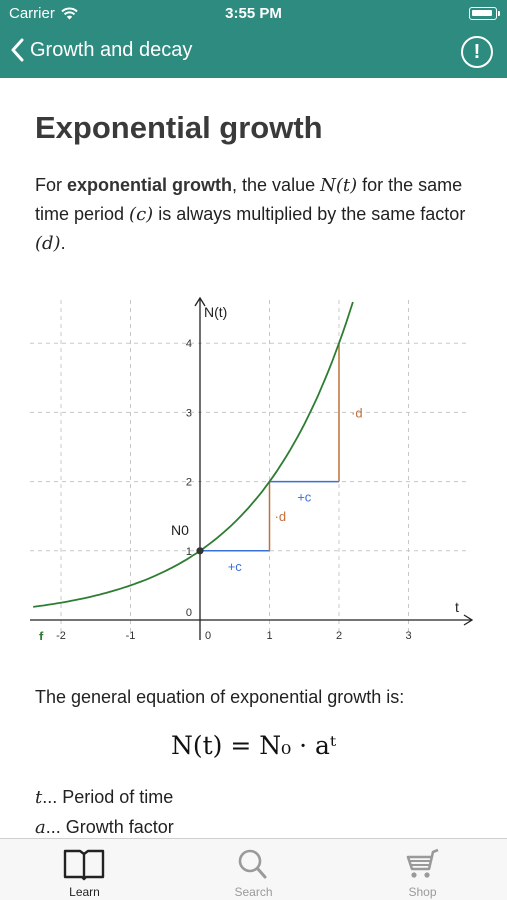 This screenshot has height=900, width=507. I want to click on intro-text-5: ., so click(63, 243).